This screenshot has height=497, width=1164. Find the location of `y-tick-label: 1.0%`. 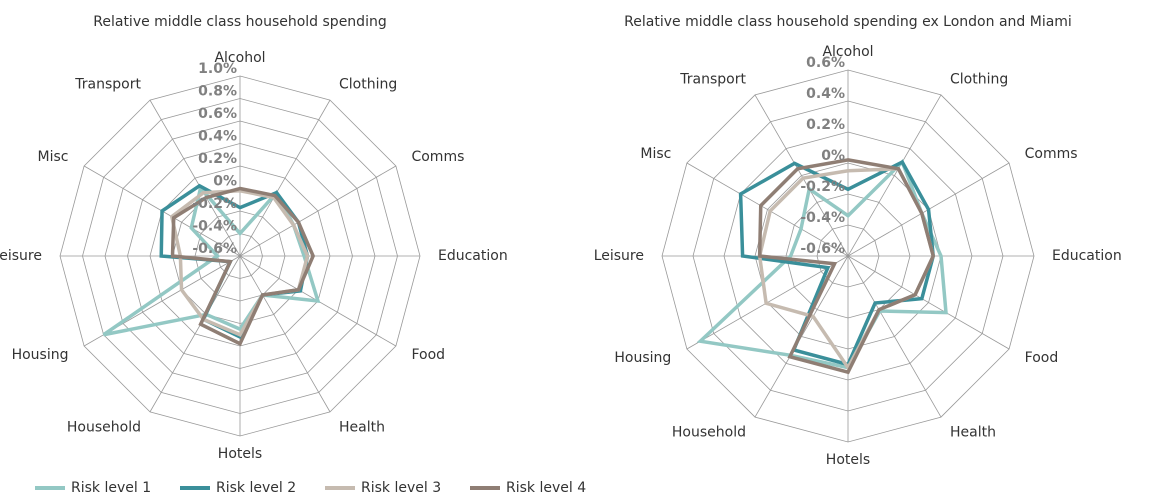

y-tick-label: 1.0% is located at coordinates (217, 69).